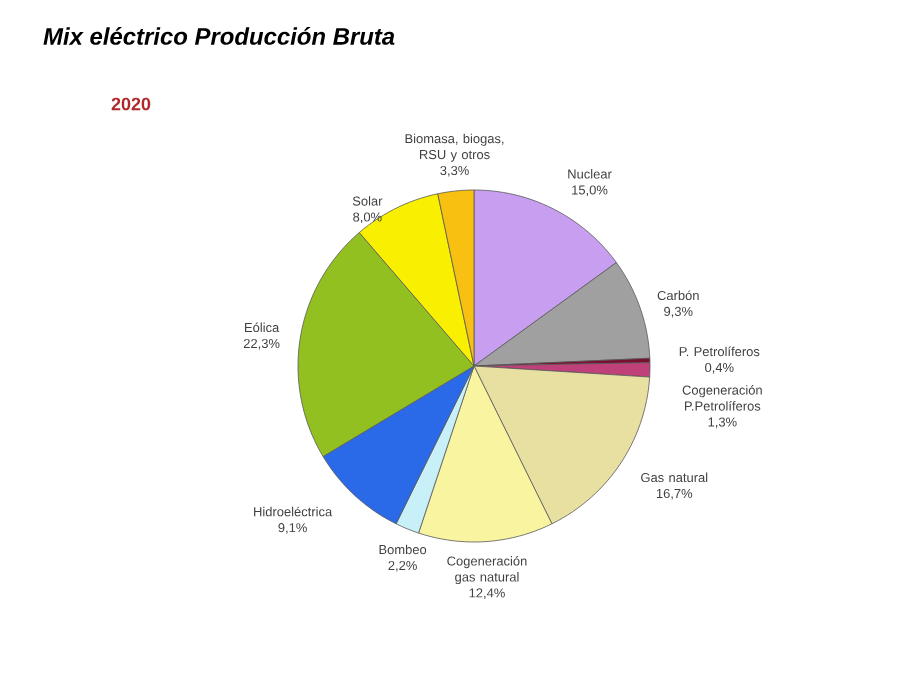 The height and width of the screenshot is (678, 900). I want to click on chart-title: Mix eléctrico Producción Bruta, so click(219, 36).